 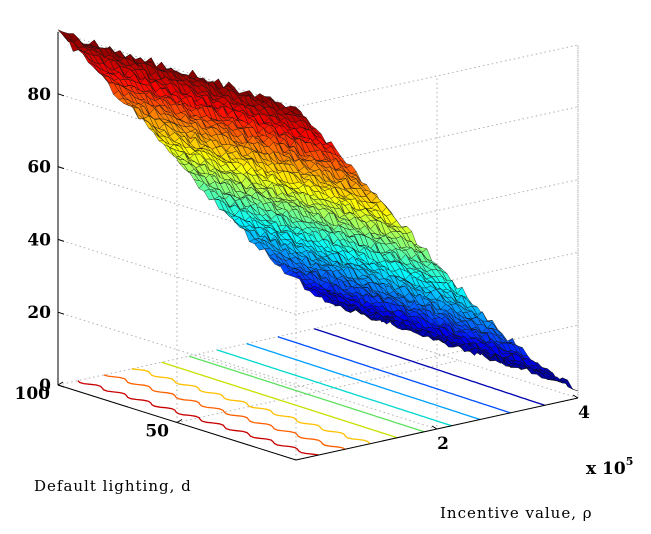 I want to click on surface-patch, so click(x=63, y=35).